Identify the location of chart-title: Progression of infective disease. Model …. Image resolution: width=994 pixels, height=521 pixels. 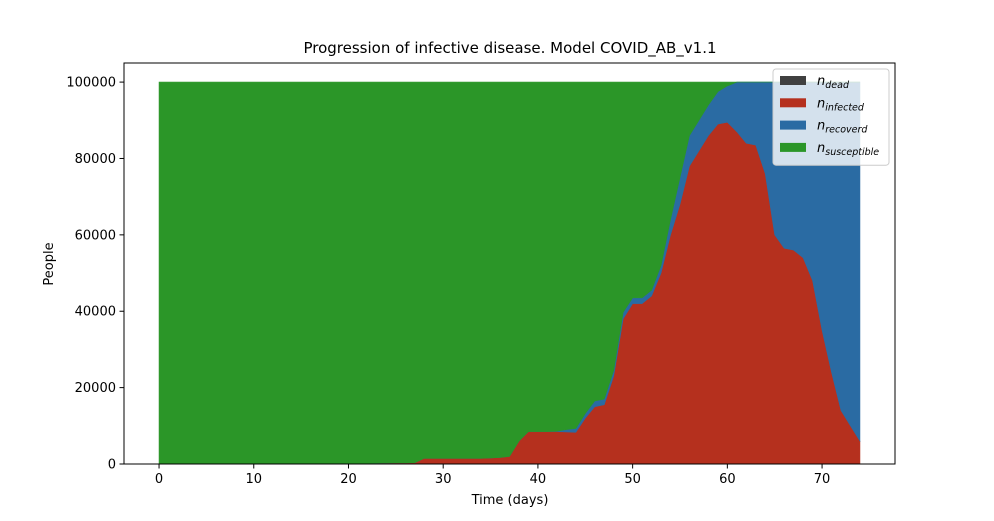
(509, 48).